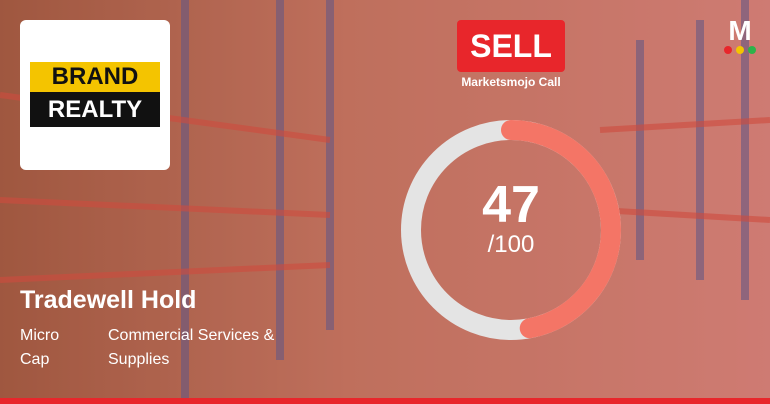 This screenshot has height=404, width=770. Describe the element at coordinates (511, 244) in the screenshot. I see `score-scale: /100` at that location.